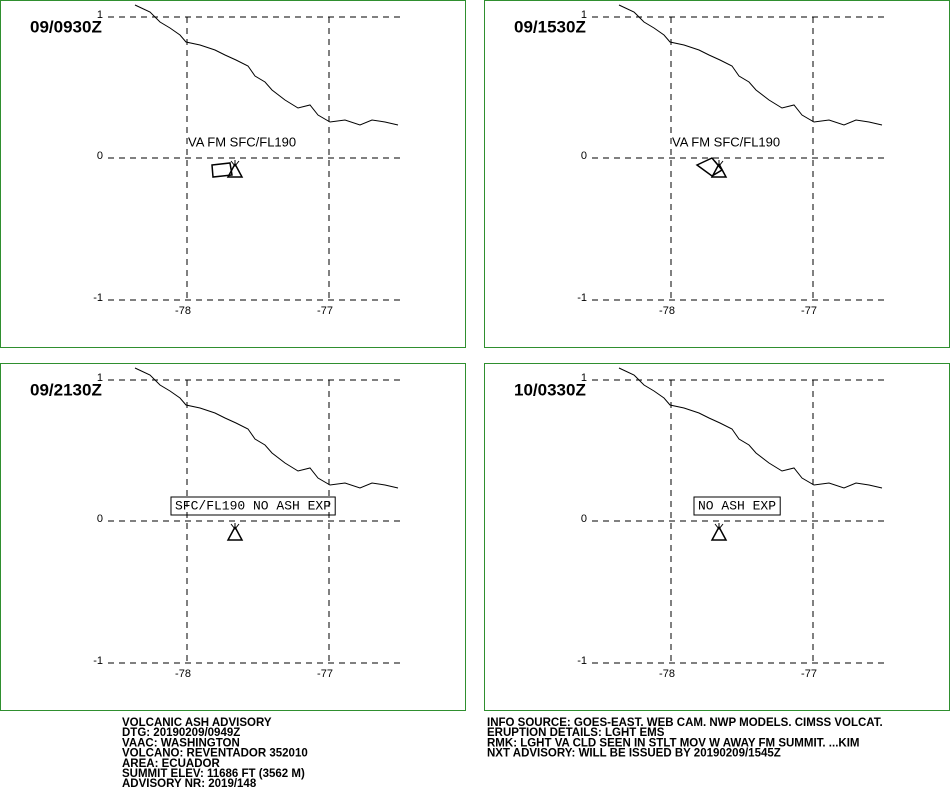 This screenshot has height=812, width=950. Describe the element at coordinates (66, 26) in the screenshot. I see `valid-time: 09/0930Z` at that location.